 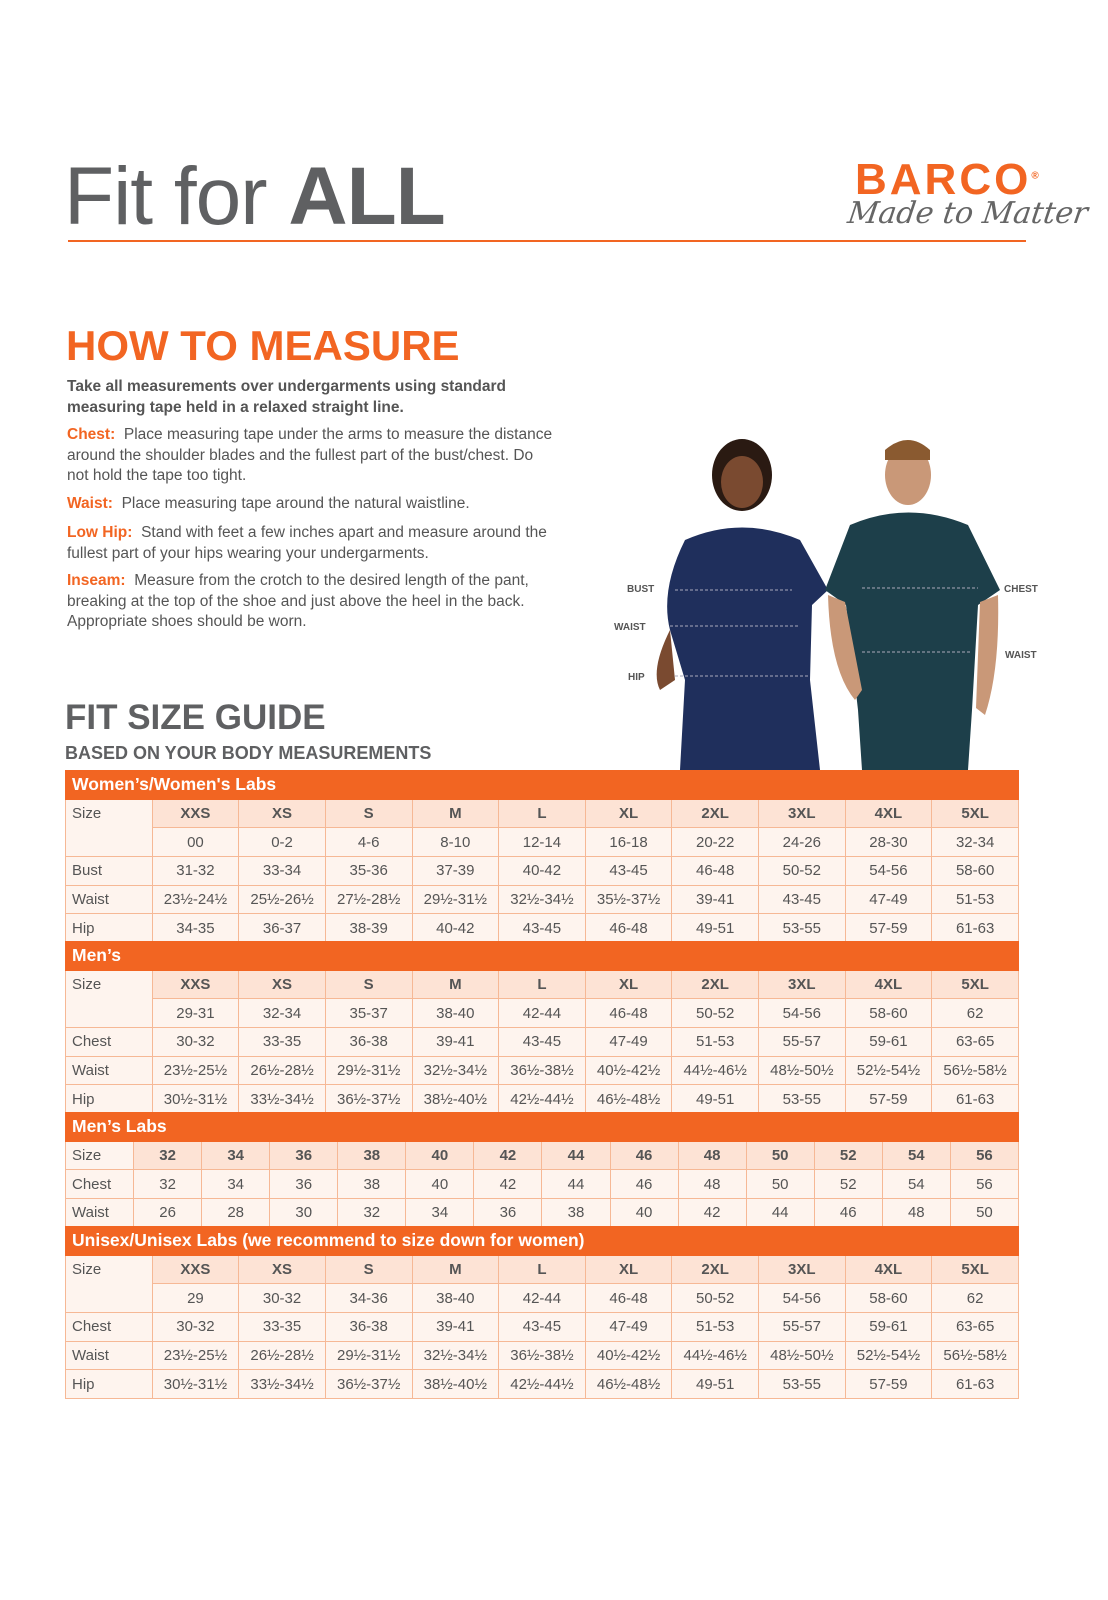 What do you see at coordinates (195, 813) in the screenshot?
I see `size-header: XXS` at bounding box center [195, 813].